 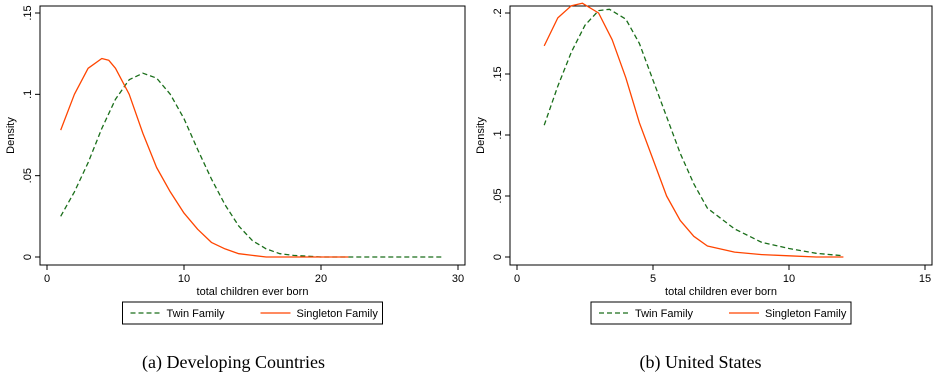 I want to click on y-tick-label: .2, so click(x=498, y=12).